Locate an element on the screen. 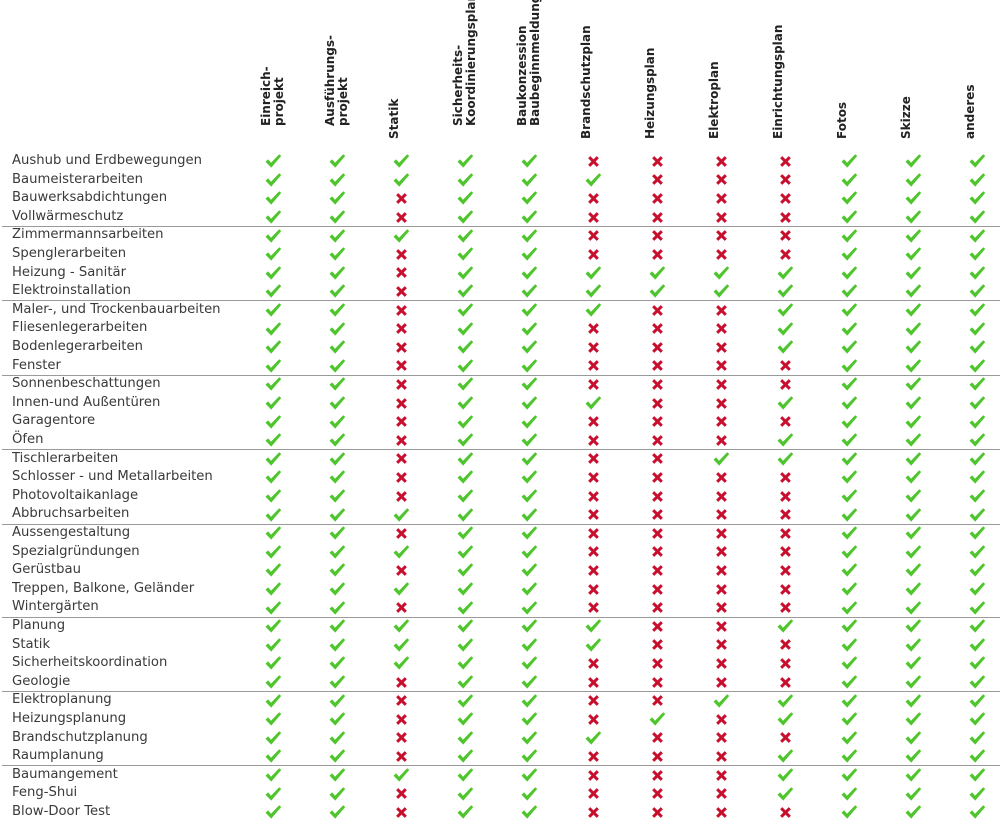 This screenshot has height=840, width=1000. table-row: Öfen is located at coordinates (500, 440).